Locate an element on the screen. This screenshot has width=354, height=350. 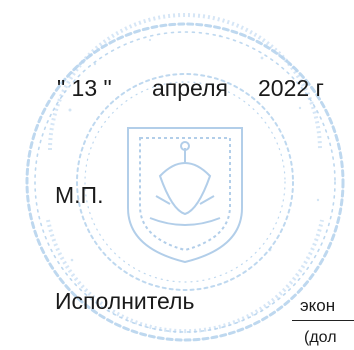
coat-of-arms-icon is located at coordinates (185, 195).